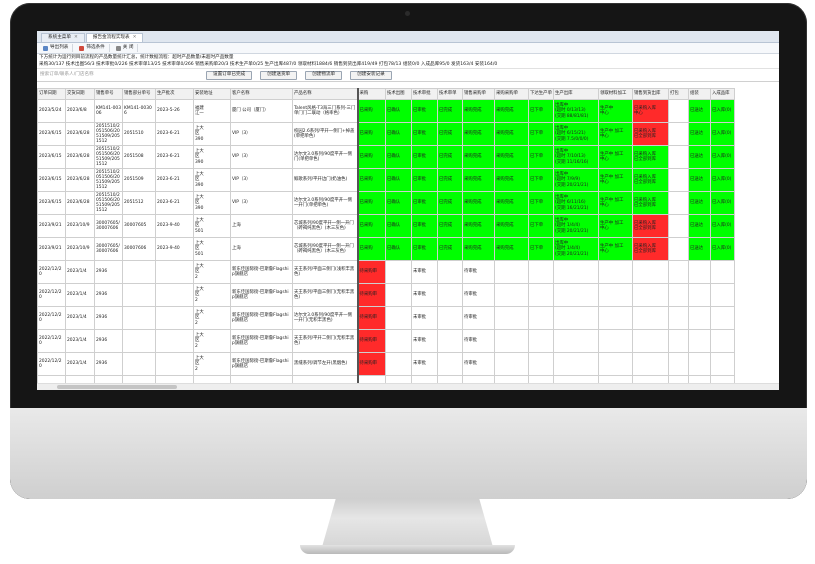 Image resolution: width=815 pixels, height=564 pixels. I want to click on status-cell: 已入库(0), so click(722, 157).